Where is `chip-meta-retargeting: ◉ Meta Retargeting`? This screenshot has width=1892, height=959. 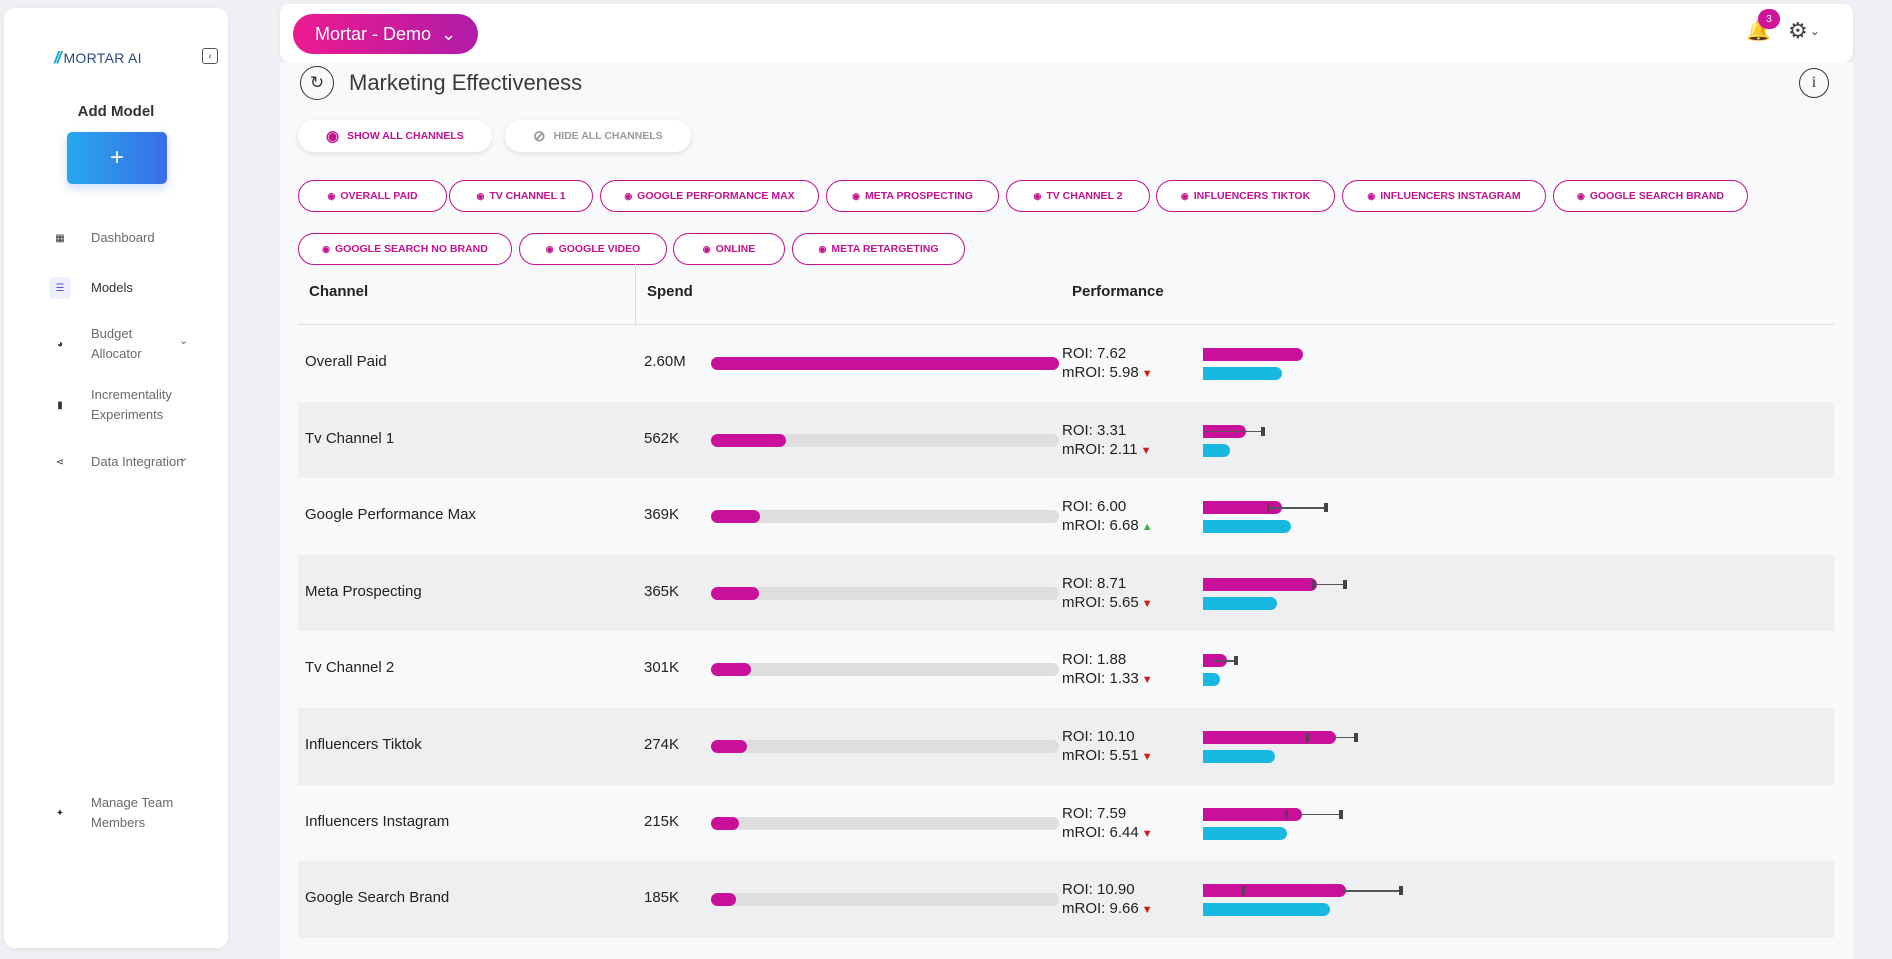 chip-meta-retargeting: ◉ Meta Retargeting is located at coordinates (878, 249).